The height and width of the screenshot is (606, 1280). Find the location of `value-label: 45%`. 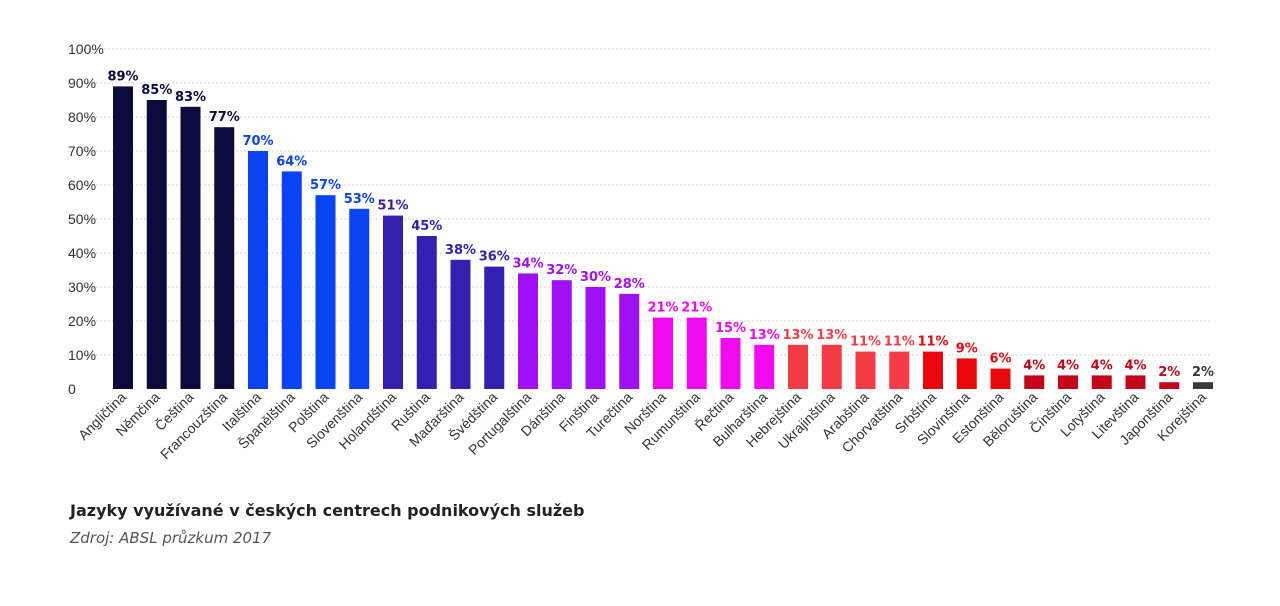

value-label: 45% is located at coordinates (426, 226).